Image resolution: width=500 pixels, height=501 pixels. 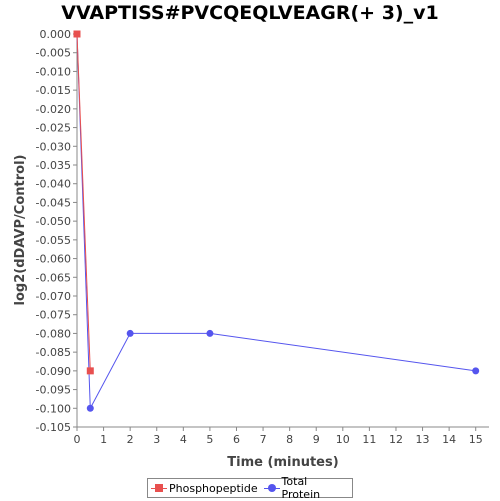 I want to click on y-tick-label: -0.055, so click(x=53, y=240).